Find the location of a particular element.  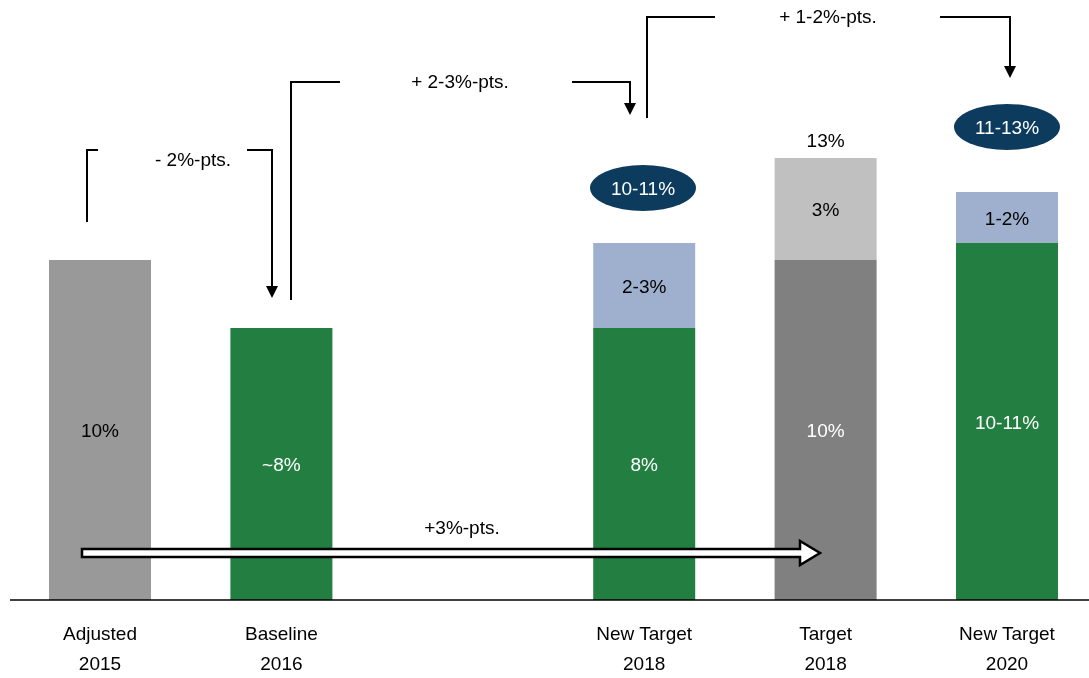

text: 11-13% is located at coordinates (1007, 127).